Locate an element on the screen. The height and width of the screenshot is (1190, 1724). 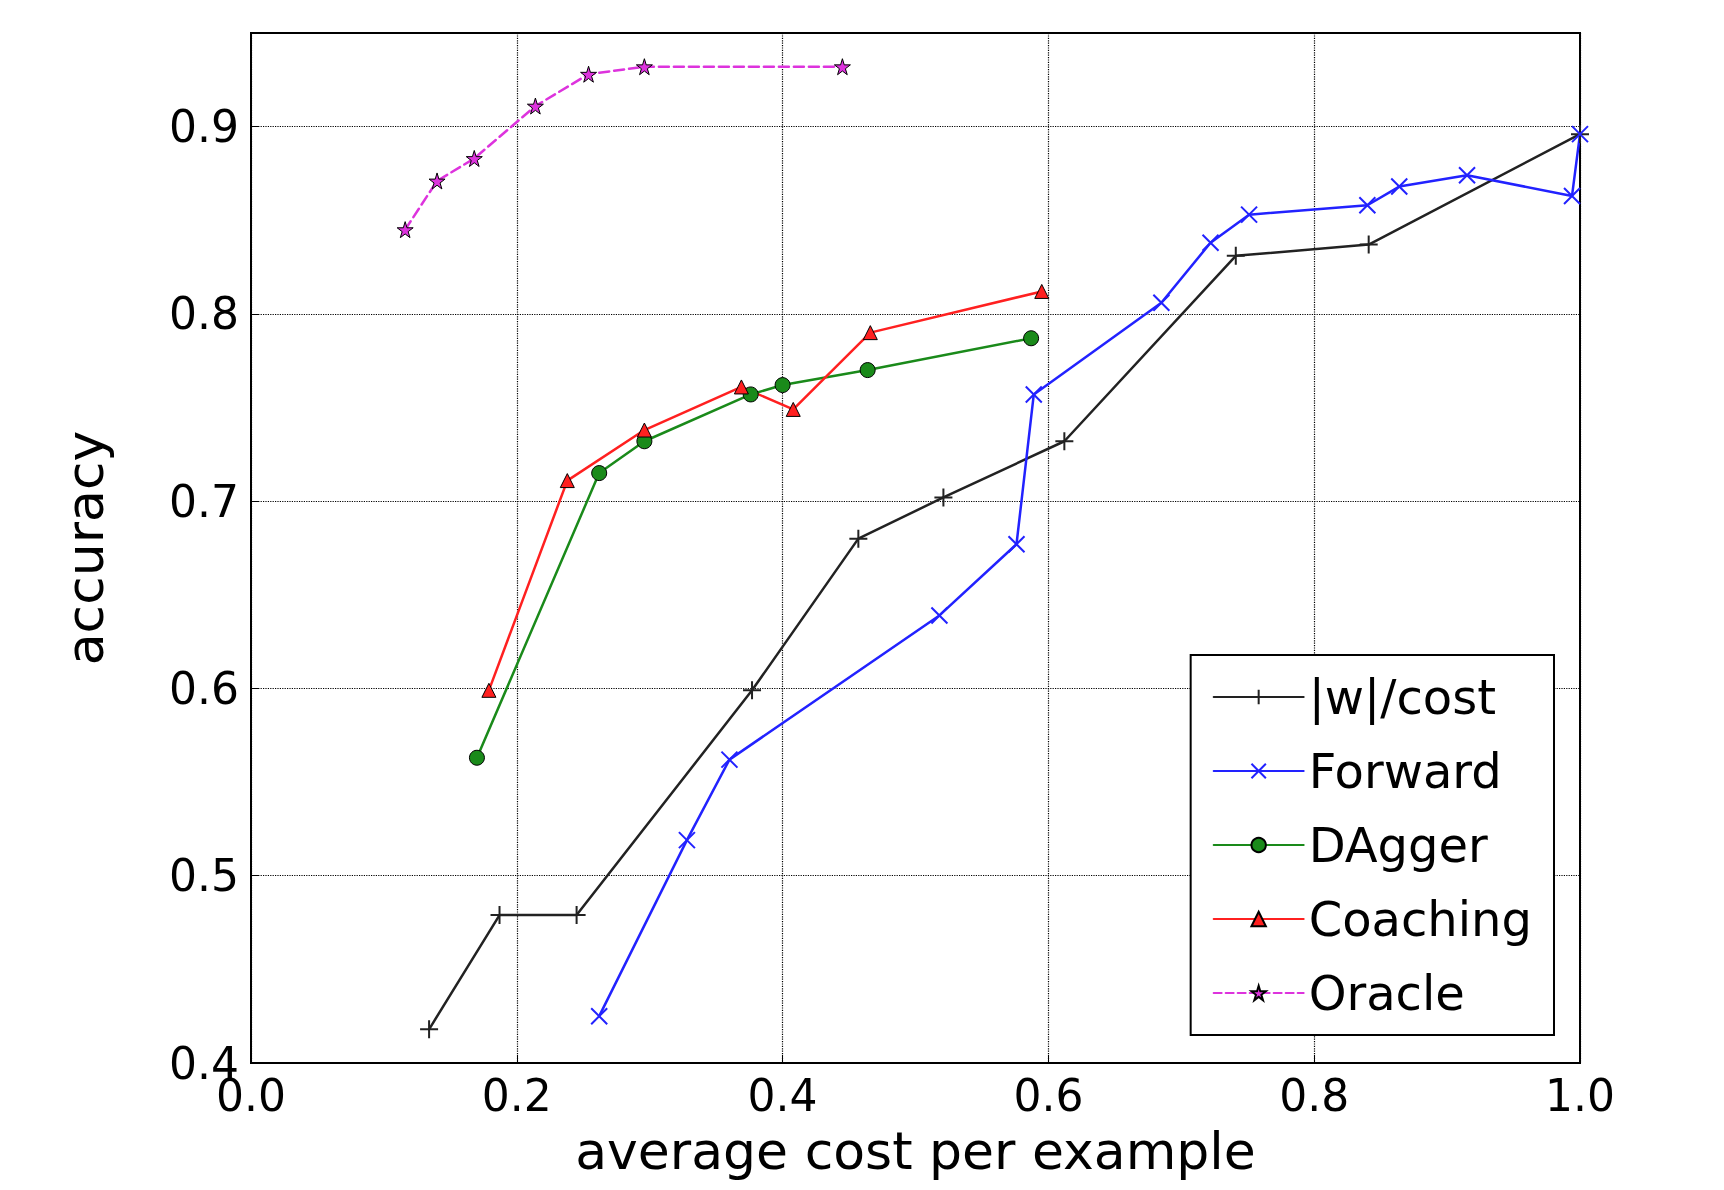
x-axis-title: average cost per example is located at coordinates (915, 1151).